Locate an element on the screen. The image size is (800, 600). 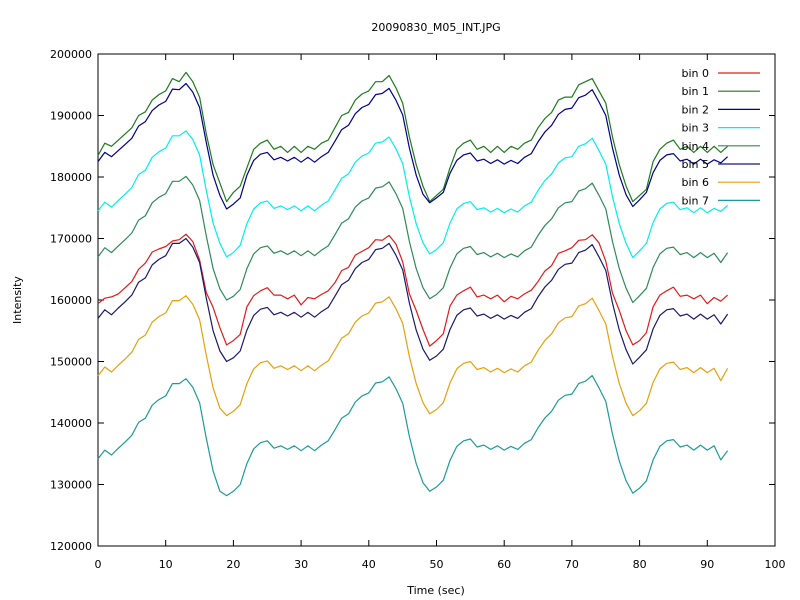
legend-label: bin 2 is located at coordinates (695, 109).